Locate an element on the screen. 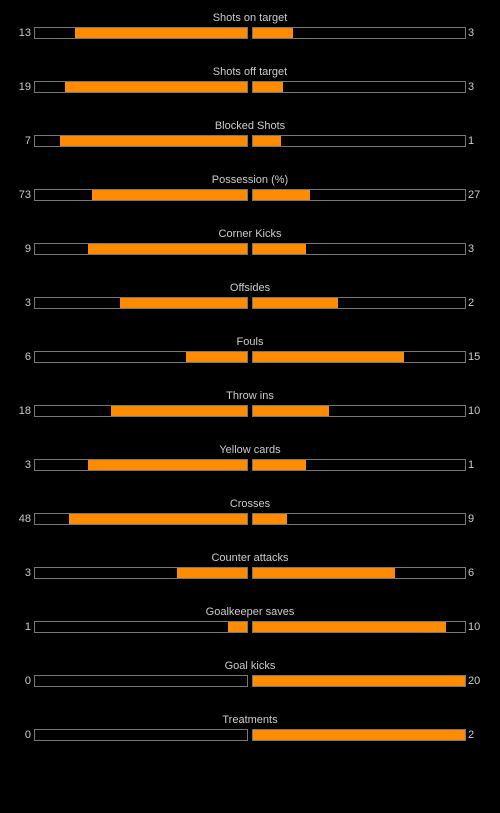 This screenshot has height=813, width=500. stat-row: Blocked Shots 7 1 is located at coordinates (250, 146).